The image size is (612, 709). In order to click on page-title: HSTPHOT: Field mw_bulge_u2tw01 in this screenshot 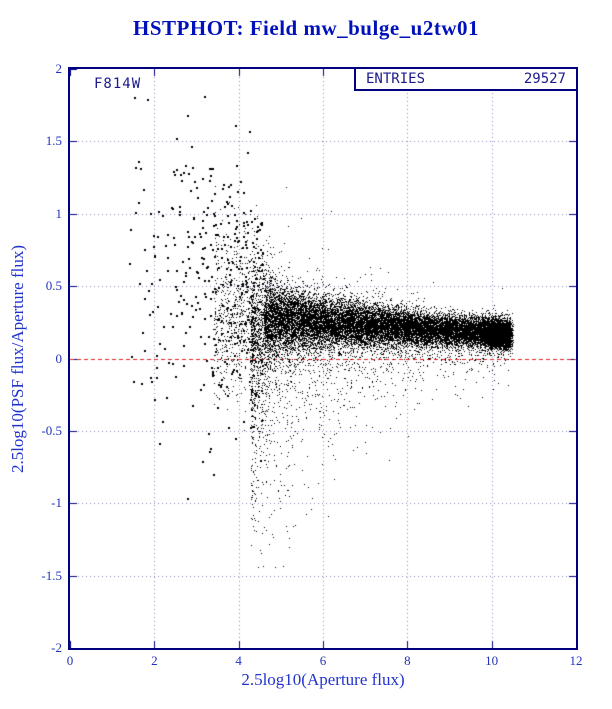, I will do `click(306, 28)`.